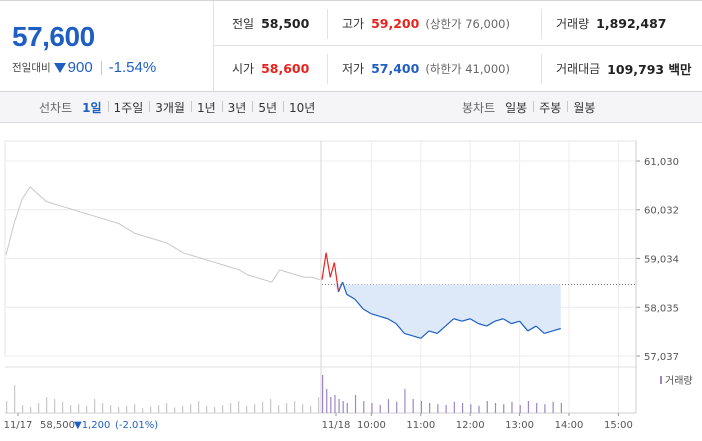 The height and width of the screenshot is (441, 702). I want to click on low-label: 저가, so click(353, 69).